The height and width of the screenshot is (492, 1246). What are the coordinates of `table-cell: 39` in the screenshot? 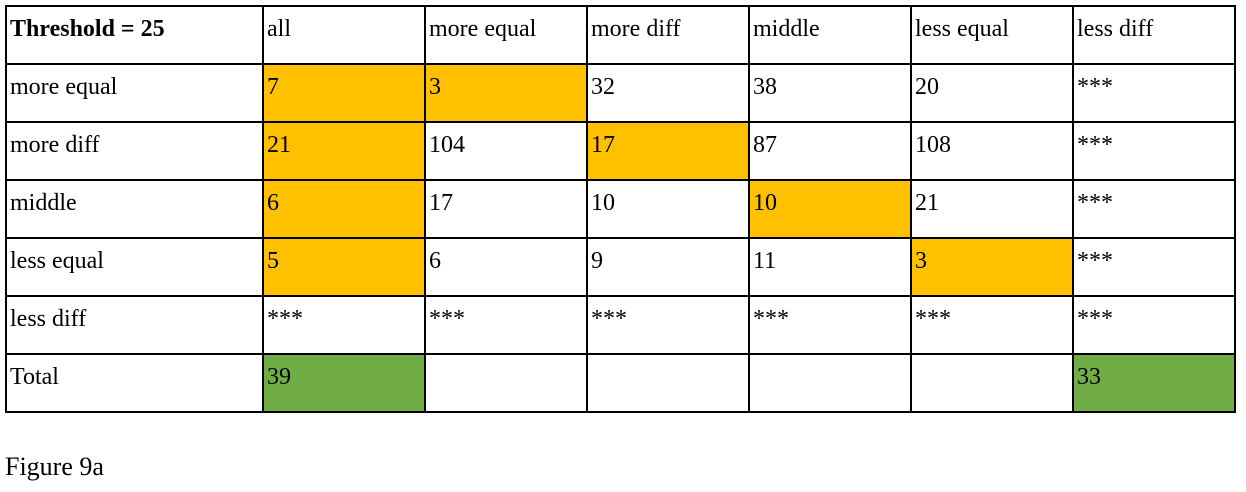 It's located at (344, 383).